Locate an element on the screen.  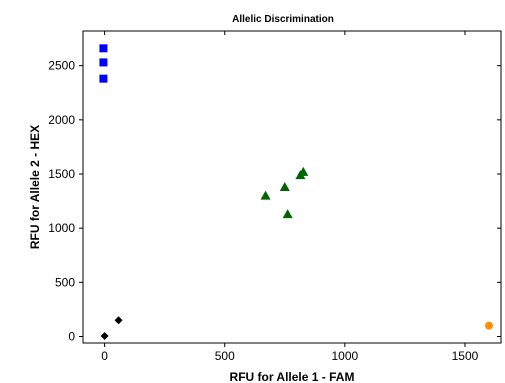
y-tick-label: 1000 is located at coordinates (61, 228).